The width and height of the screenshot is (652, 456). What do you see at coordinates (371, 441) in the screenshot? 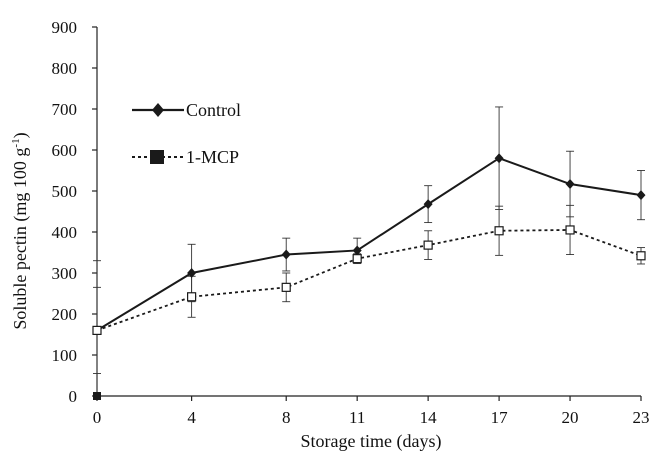
I see `x-axis-title: Storage time (days)` at bounding box center [371, 441].